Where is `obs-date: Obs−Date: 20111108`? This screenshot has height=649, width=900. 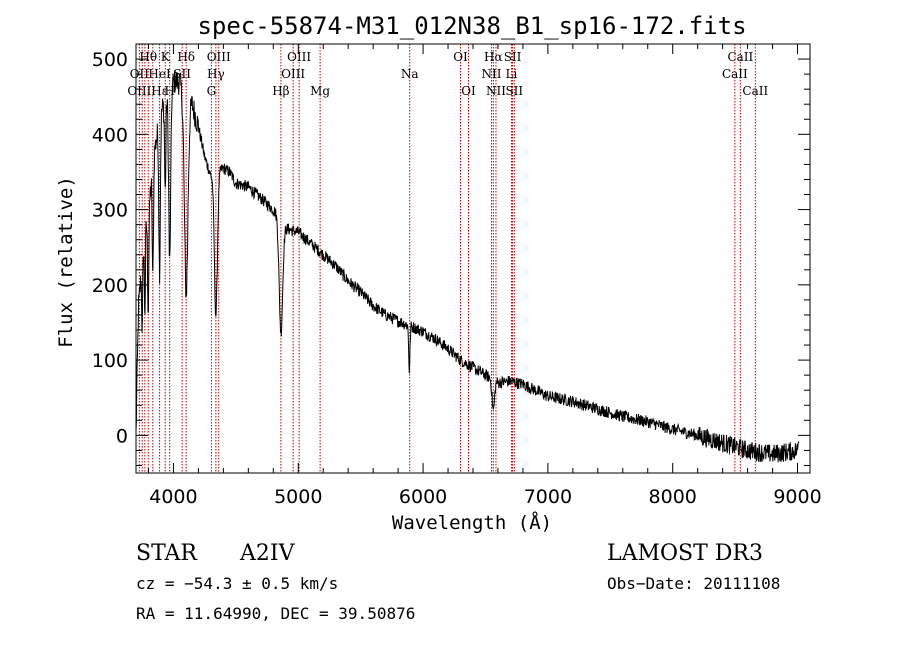
obs-date: Obs−Date: 20111108 is located at coordinates (693, 583).